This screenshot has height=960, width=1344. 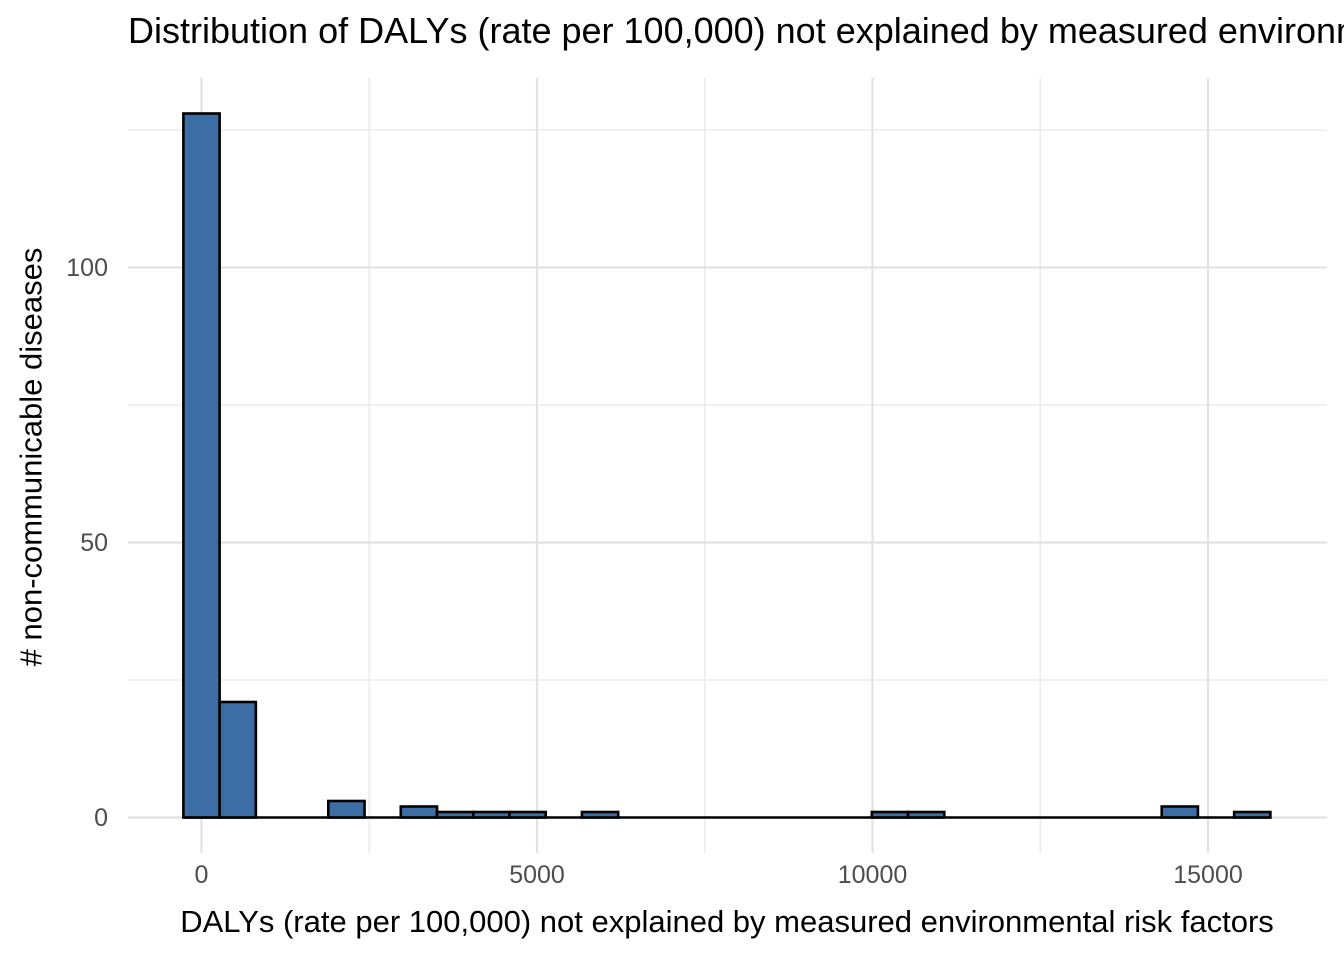 What do you see at coordinates (101, 817) in the screenshot?
I see `y-axis-tick-label: 0` at bounding box center [101, 817].